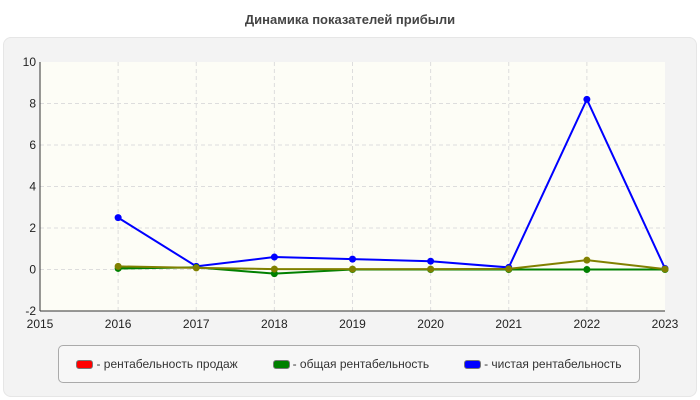  Describe the element at coordinates (196, 324) in the screenshot. I see `x-tick-label: 2017` at that location.